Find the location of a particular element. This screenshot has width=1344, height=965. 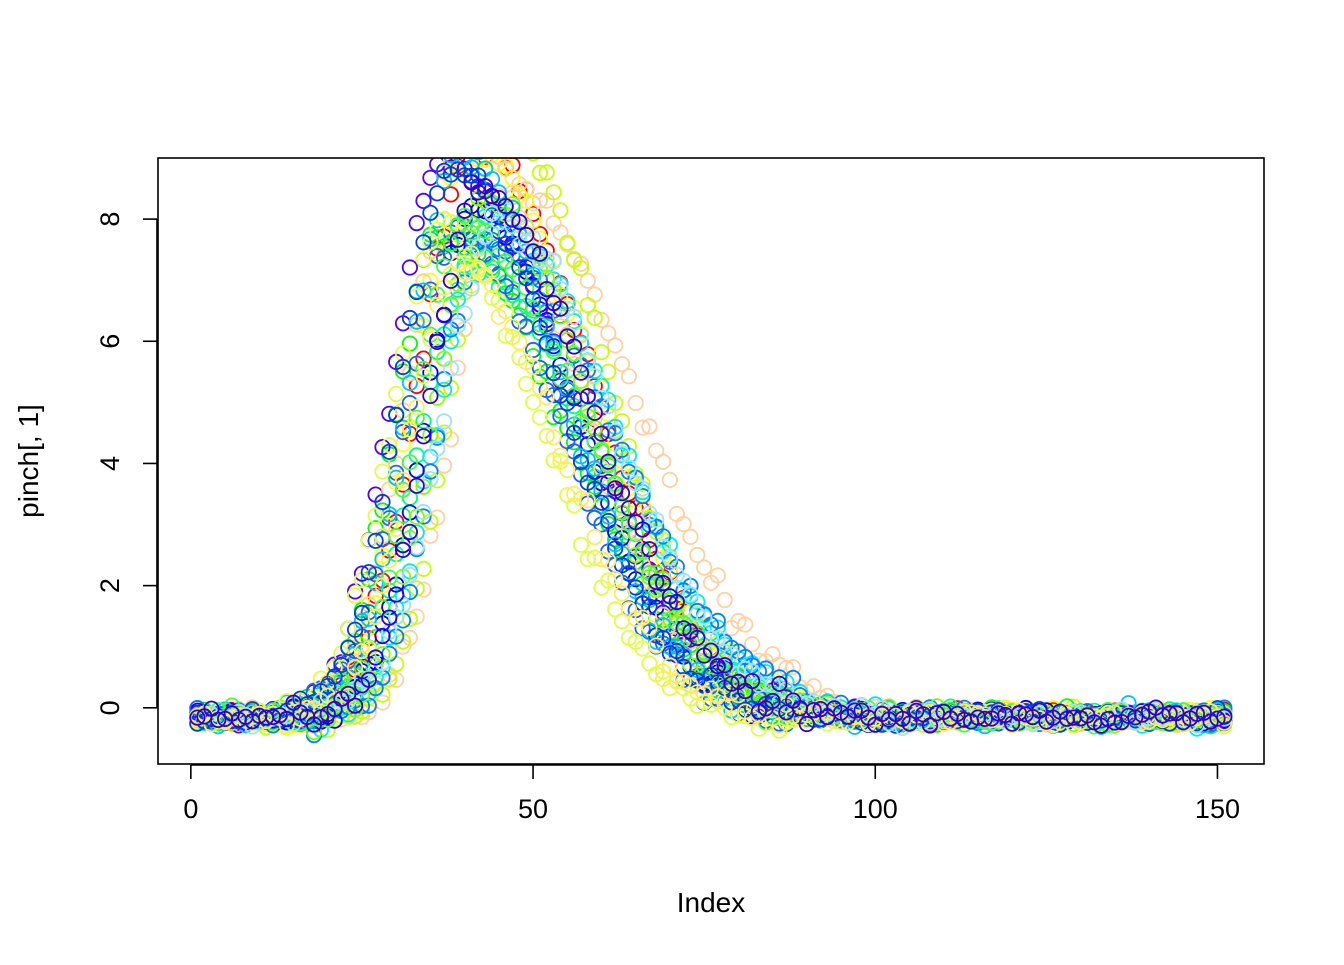

x-tick-label: 50 is located at coordinates (533, 809).